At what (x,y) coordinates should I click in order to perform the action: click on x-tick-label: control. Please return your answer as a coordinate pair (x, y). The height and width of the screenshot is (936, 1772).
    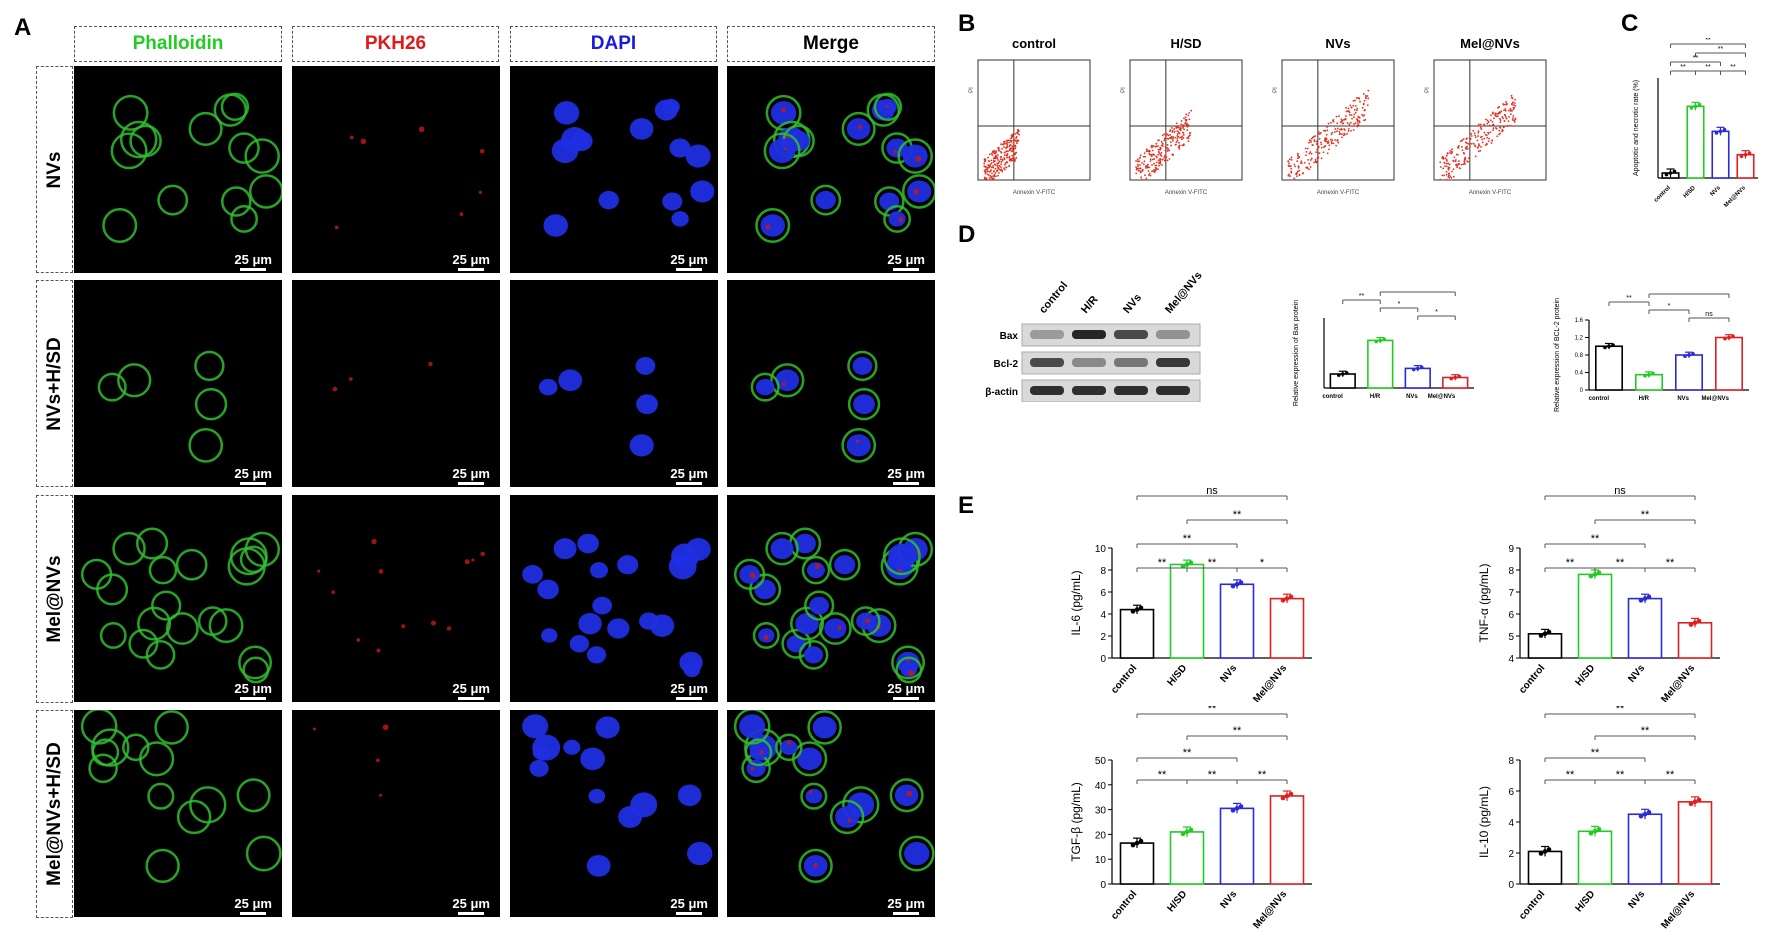
    Looking at the image, I should click on (1532, 905).